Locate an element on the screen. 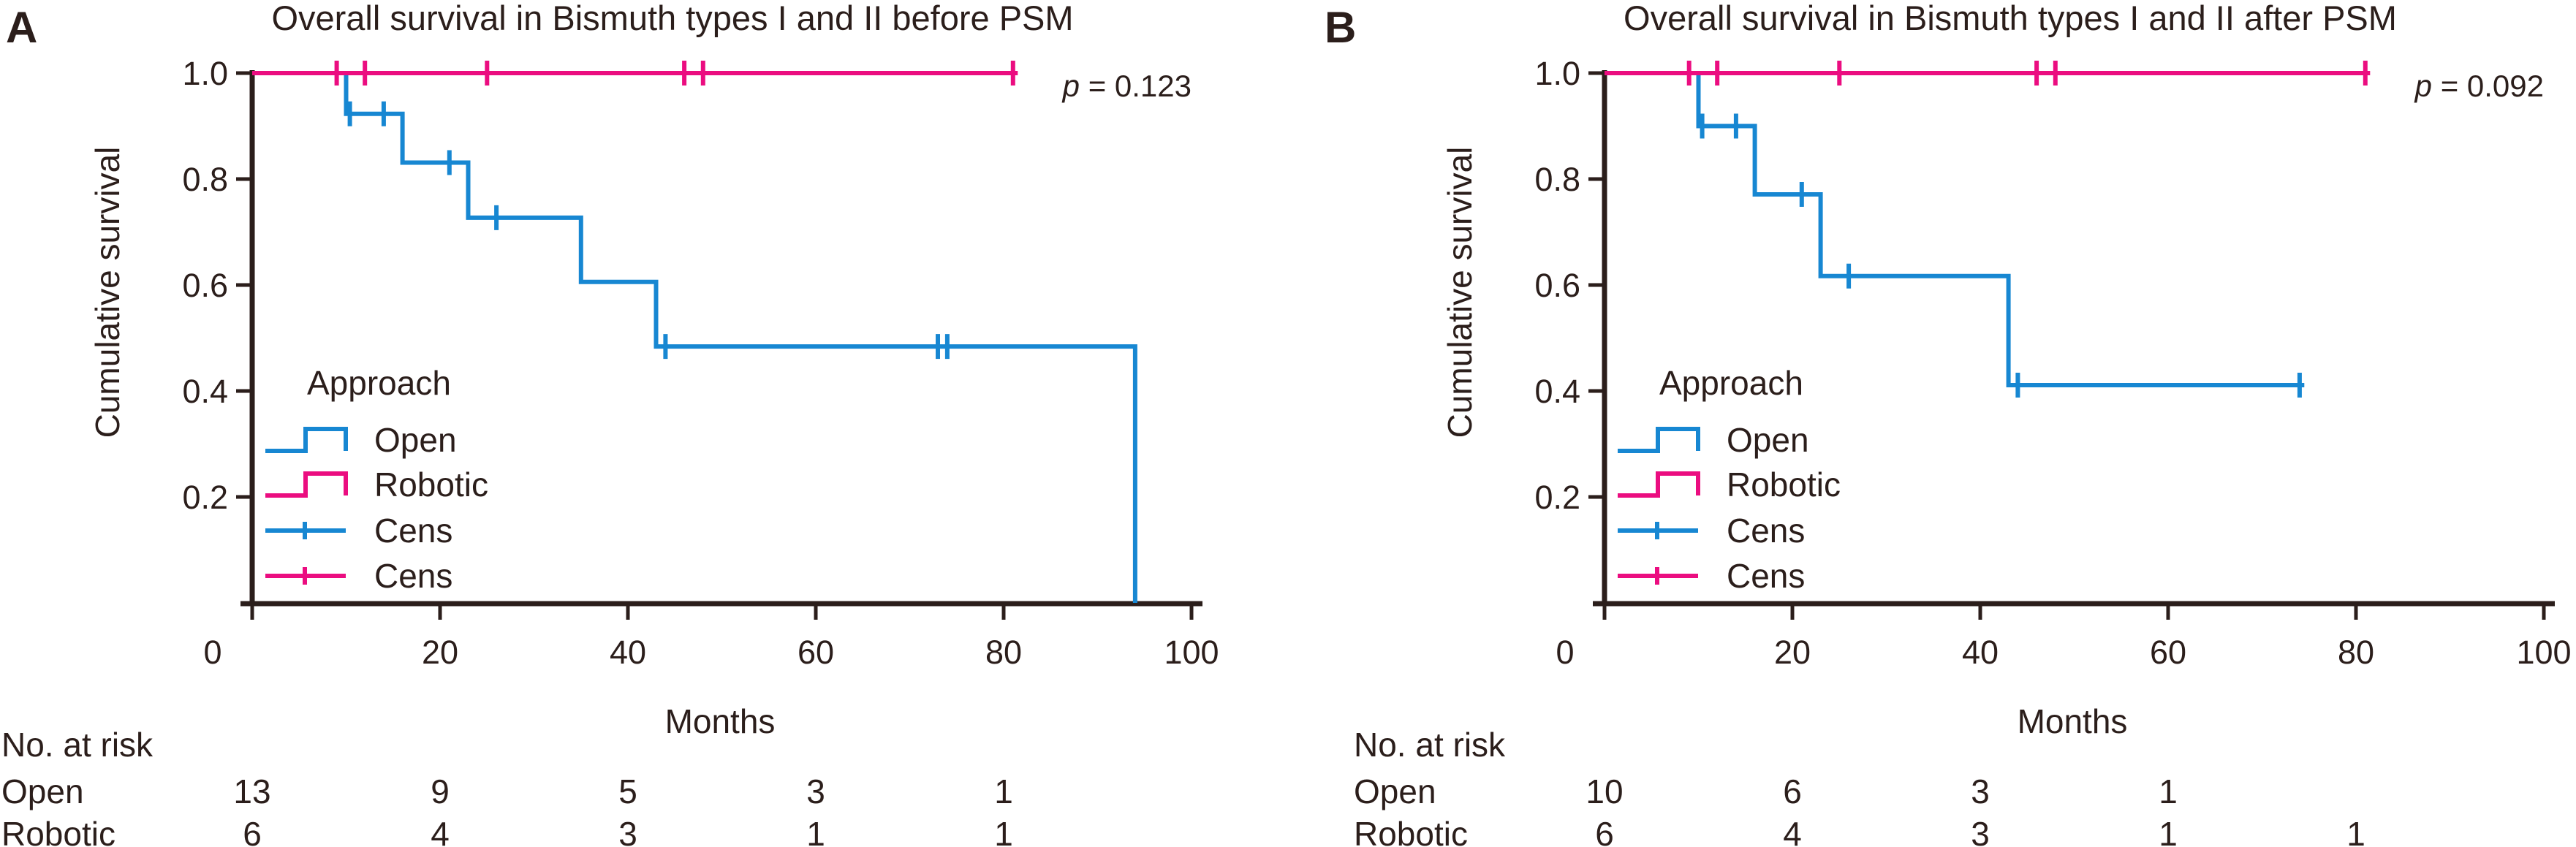  risk-value: 5 is located at coordinates (627, 791).